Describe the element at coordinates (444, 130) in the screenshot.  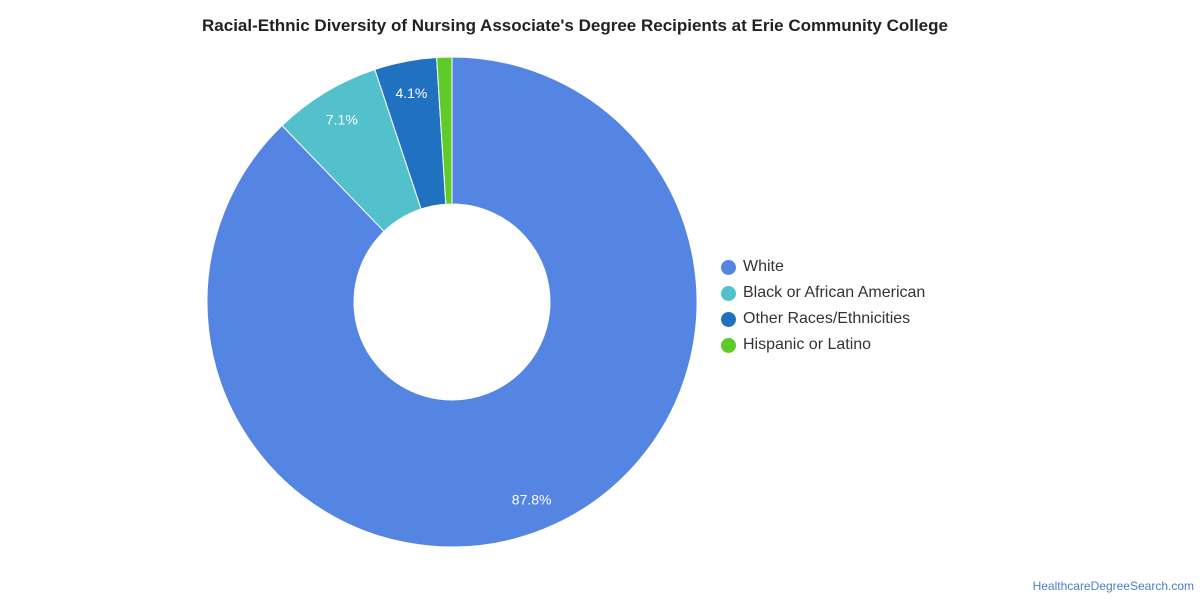
I see `slice-hispanic-or-latino` at that location.